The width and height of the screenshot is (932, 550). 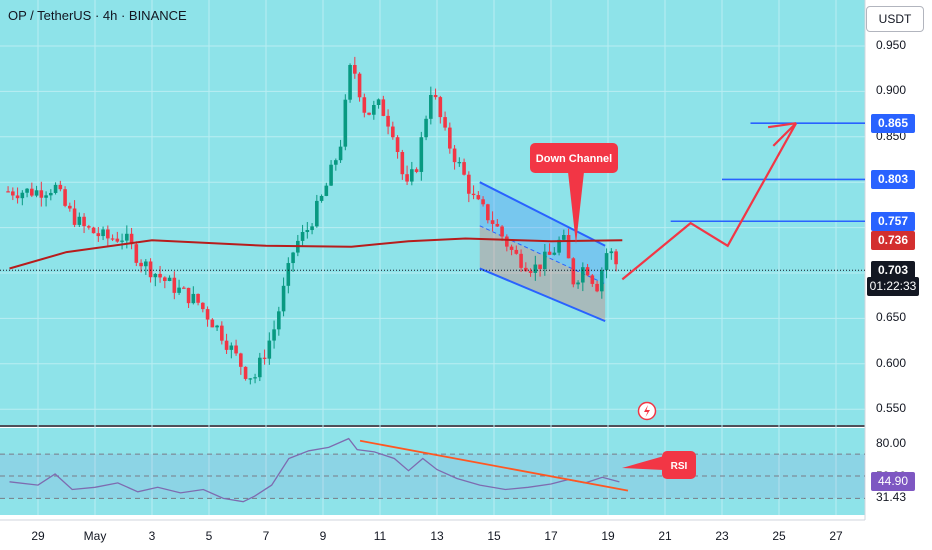 I want to click on rsi-callout-box, so click(x=679, y=465).